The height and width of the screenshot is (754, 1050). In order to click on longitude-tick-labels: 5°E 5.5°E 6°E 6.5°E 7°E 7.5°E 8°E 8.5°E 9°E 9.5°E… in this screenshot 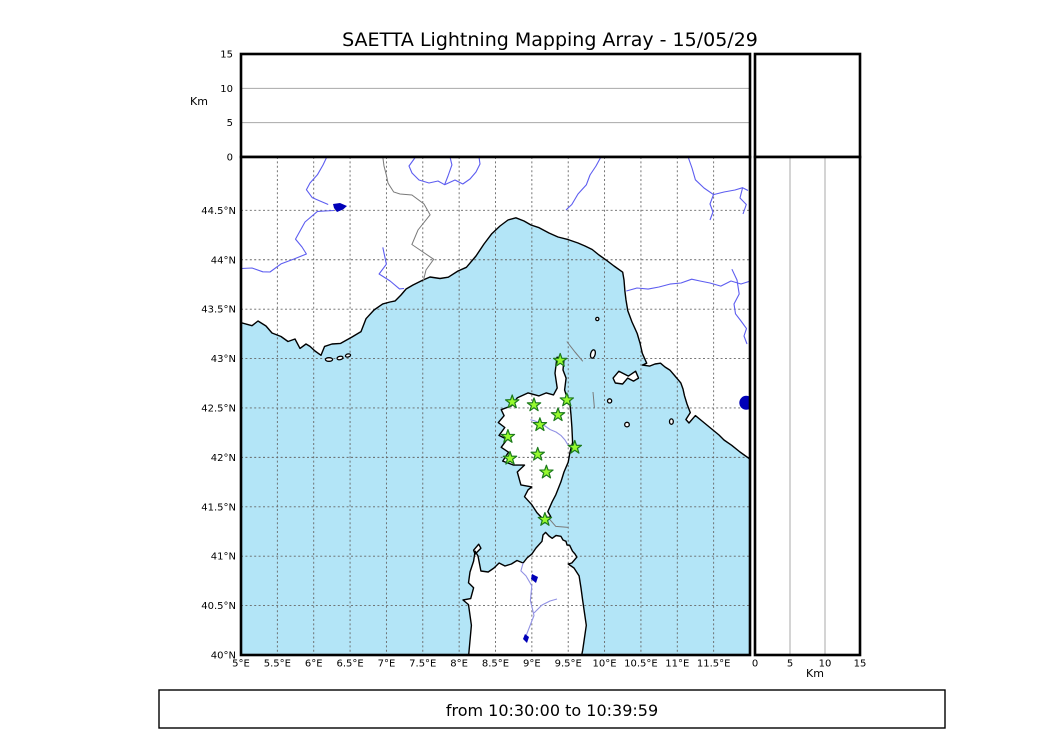, I will do `click(481, 664)`.